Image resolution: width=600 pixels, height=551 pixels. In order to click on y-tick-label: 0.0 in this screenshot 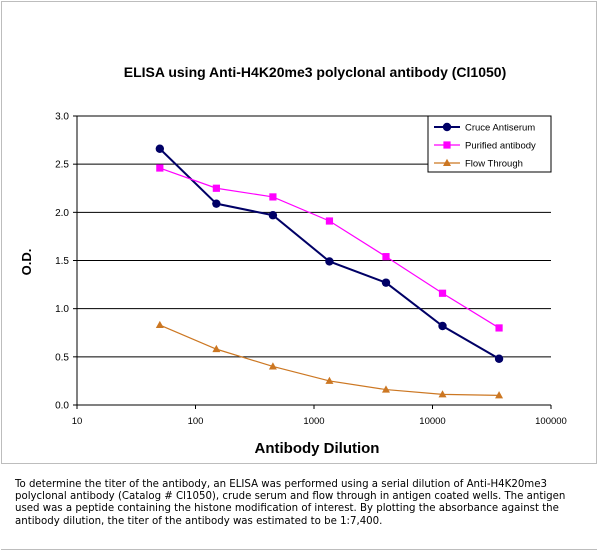, I will do `click(62, 406)`.